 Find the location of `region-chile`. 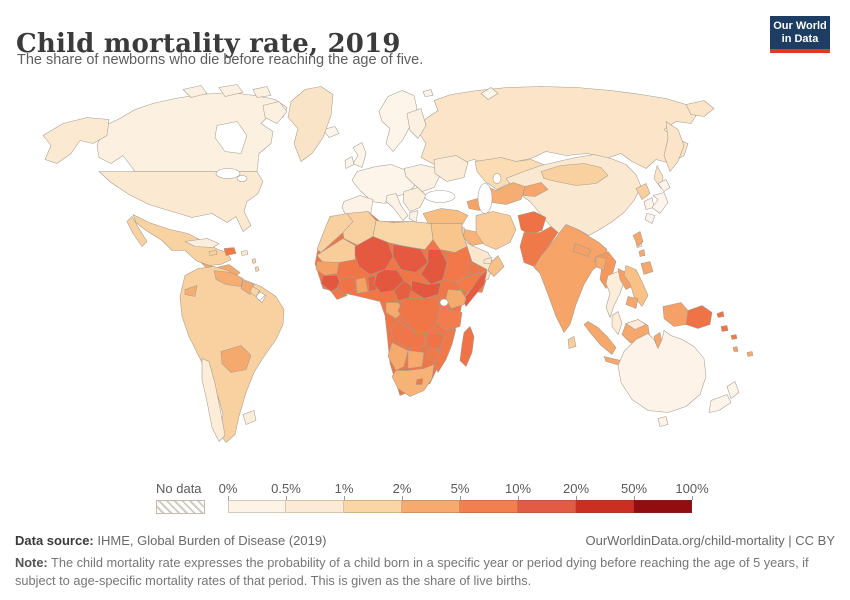

region-chile is located at coordinates (213, 400).